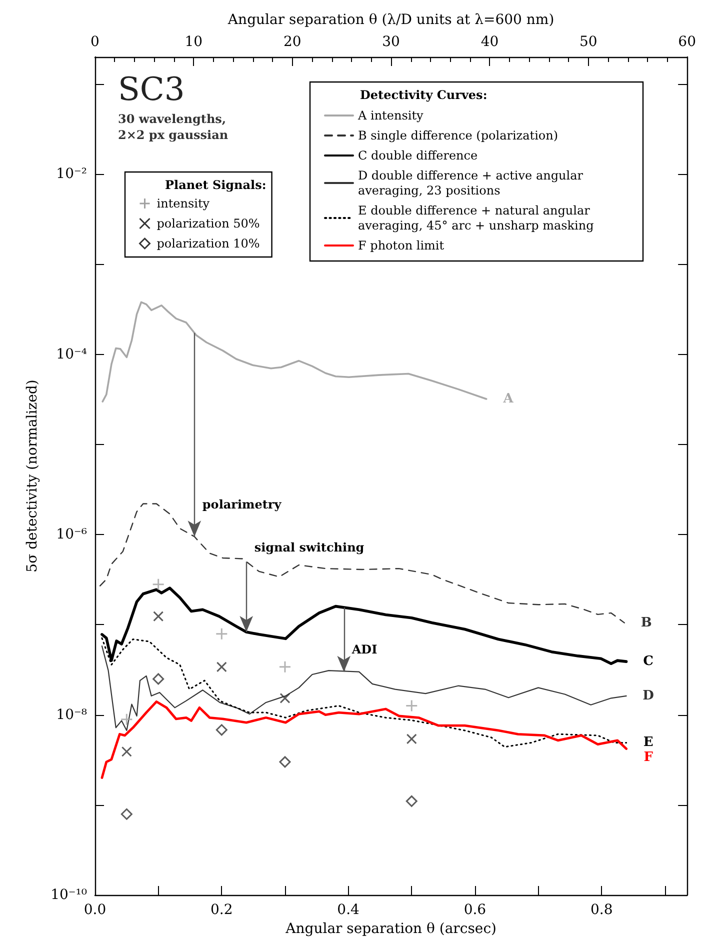 The image size is (707, 951). Describe the element at coordinates (72, 714) in the screenshot. I see `y-tick-label: 10⁻⁸` at that location.